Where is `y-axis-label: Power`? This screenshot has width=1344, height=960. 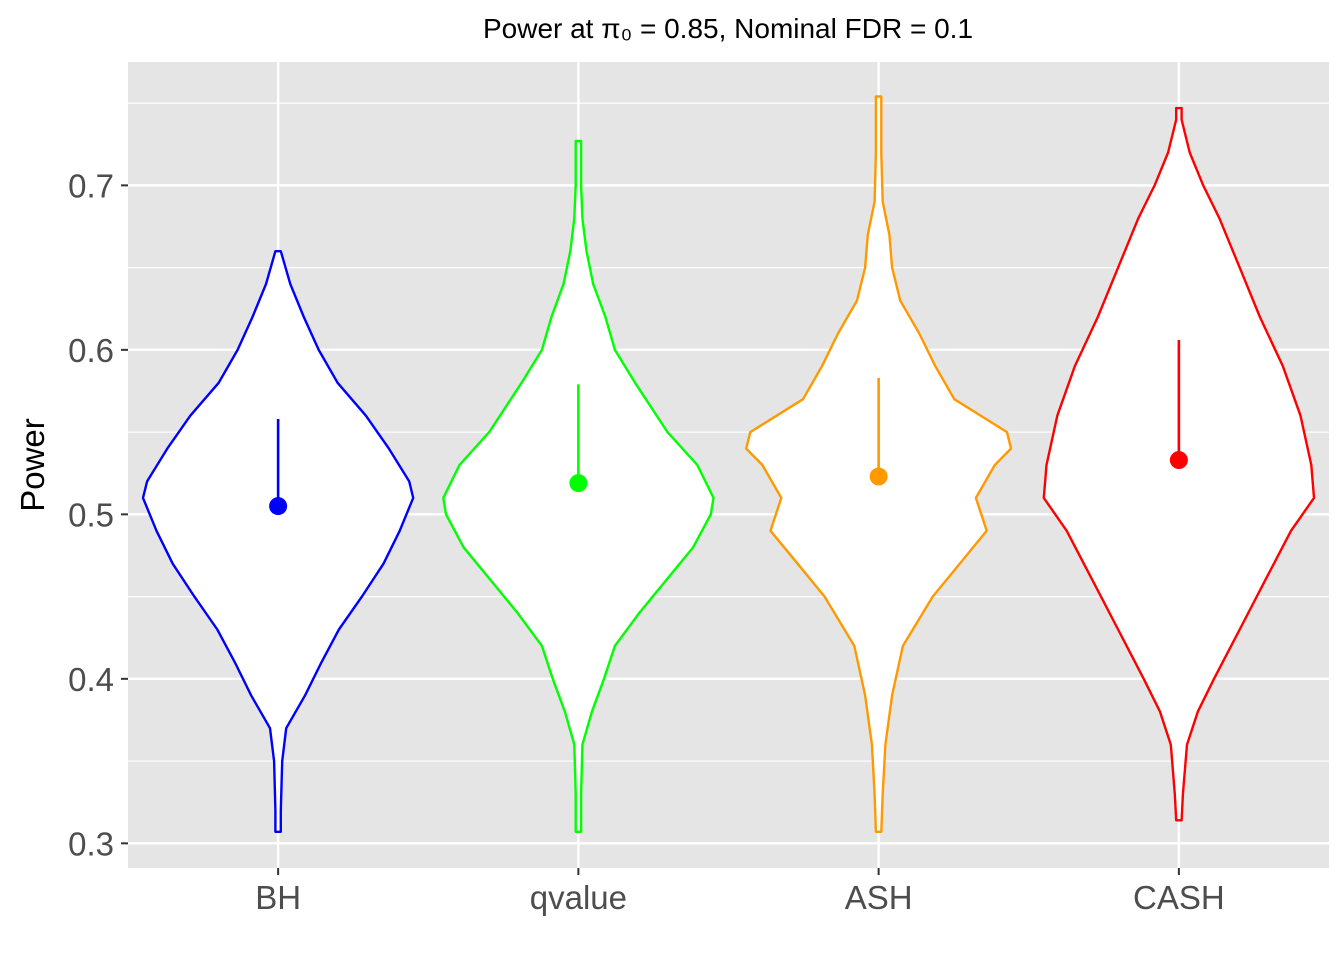 y-axis-label: Power is located at coordinates (32, 465).